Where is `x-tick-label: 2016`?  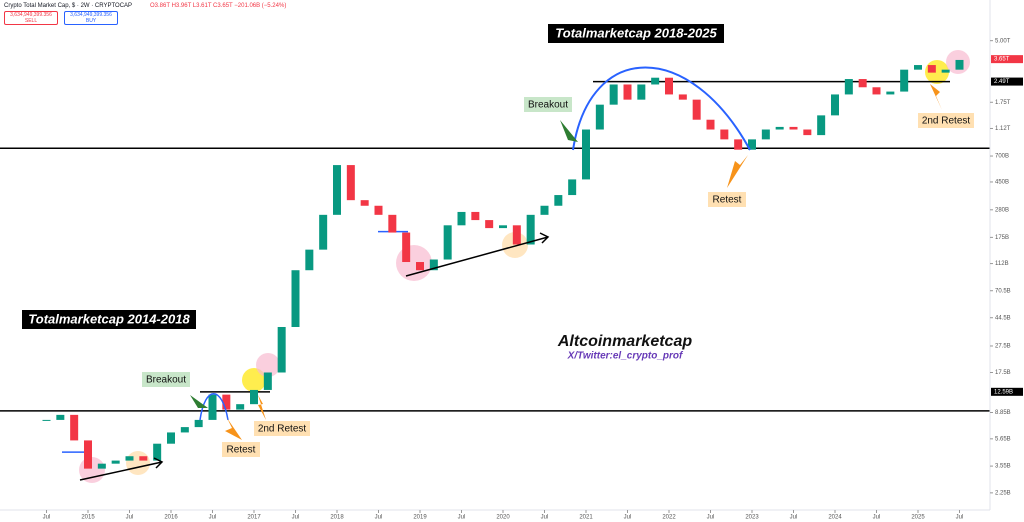 x-tick-label: 2016 is located at coordinates (171, 518).